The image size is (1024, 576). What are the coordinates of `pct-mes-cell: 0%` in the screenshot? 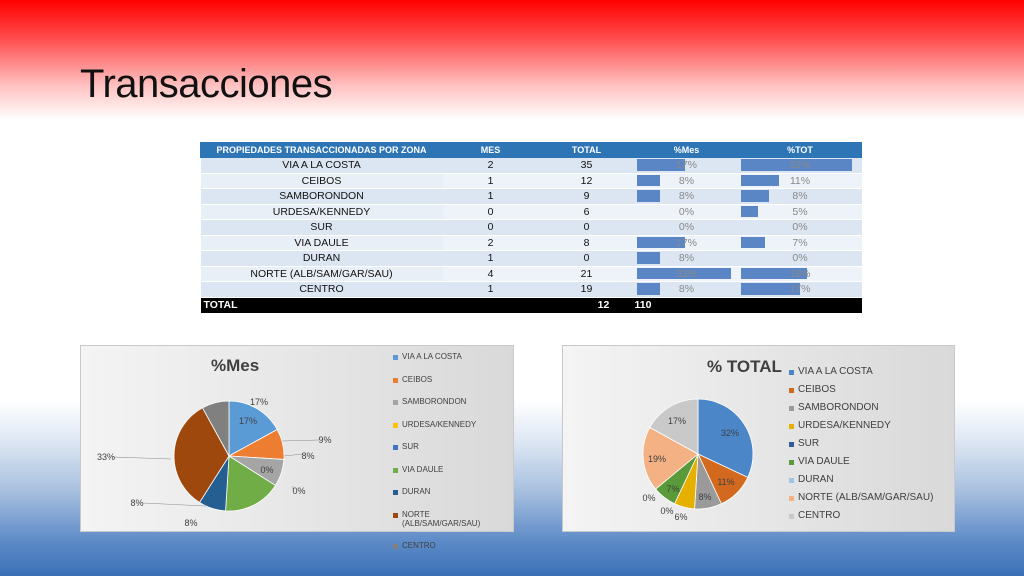 It's located at (686, 227).